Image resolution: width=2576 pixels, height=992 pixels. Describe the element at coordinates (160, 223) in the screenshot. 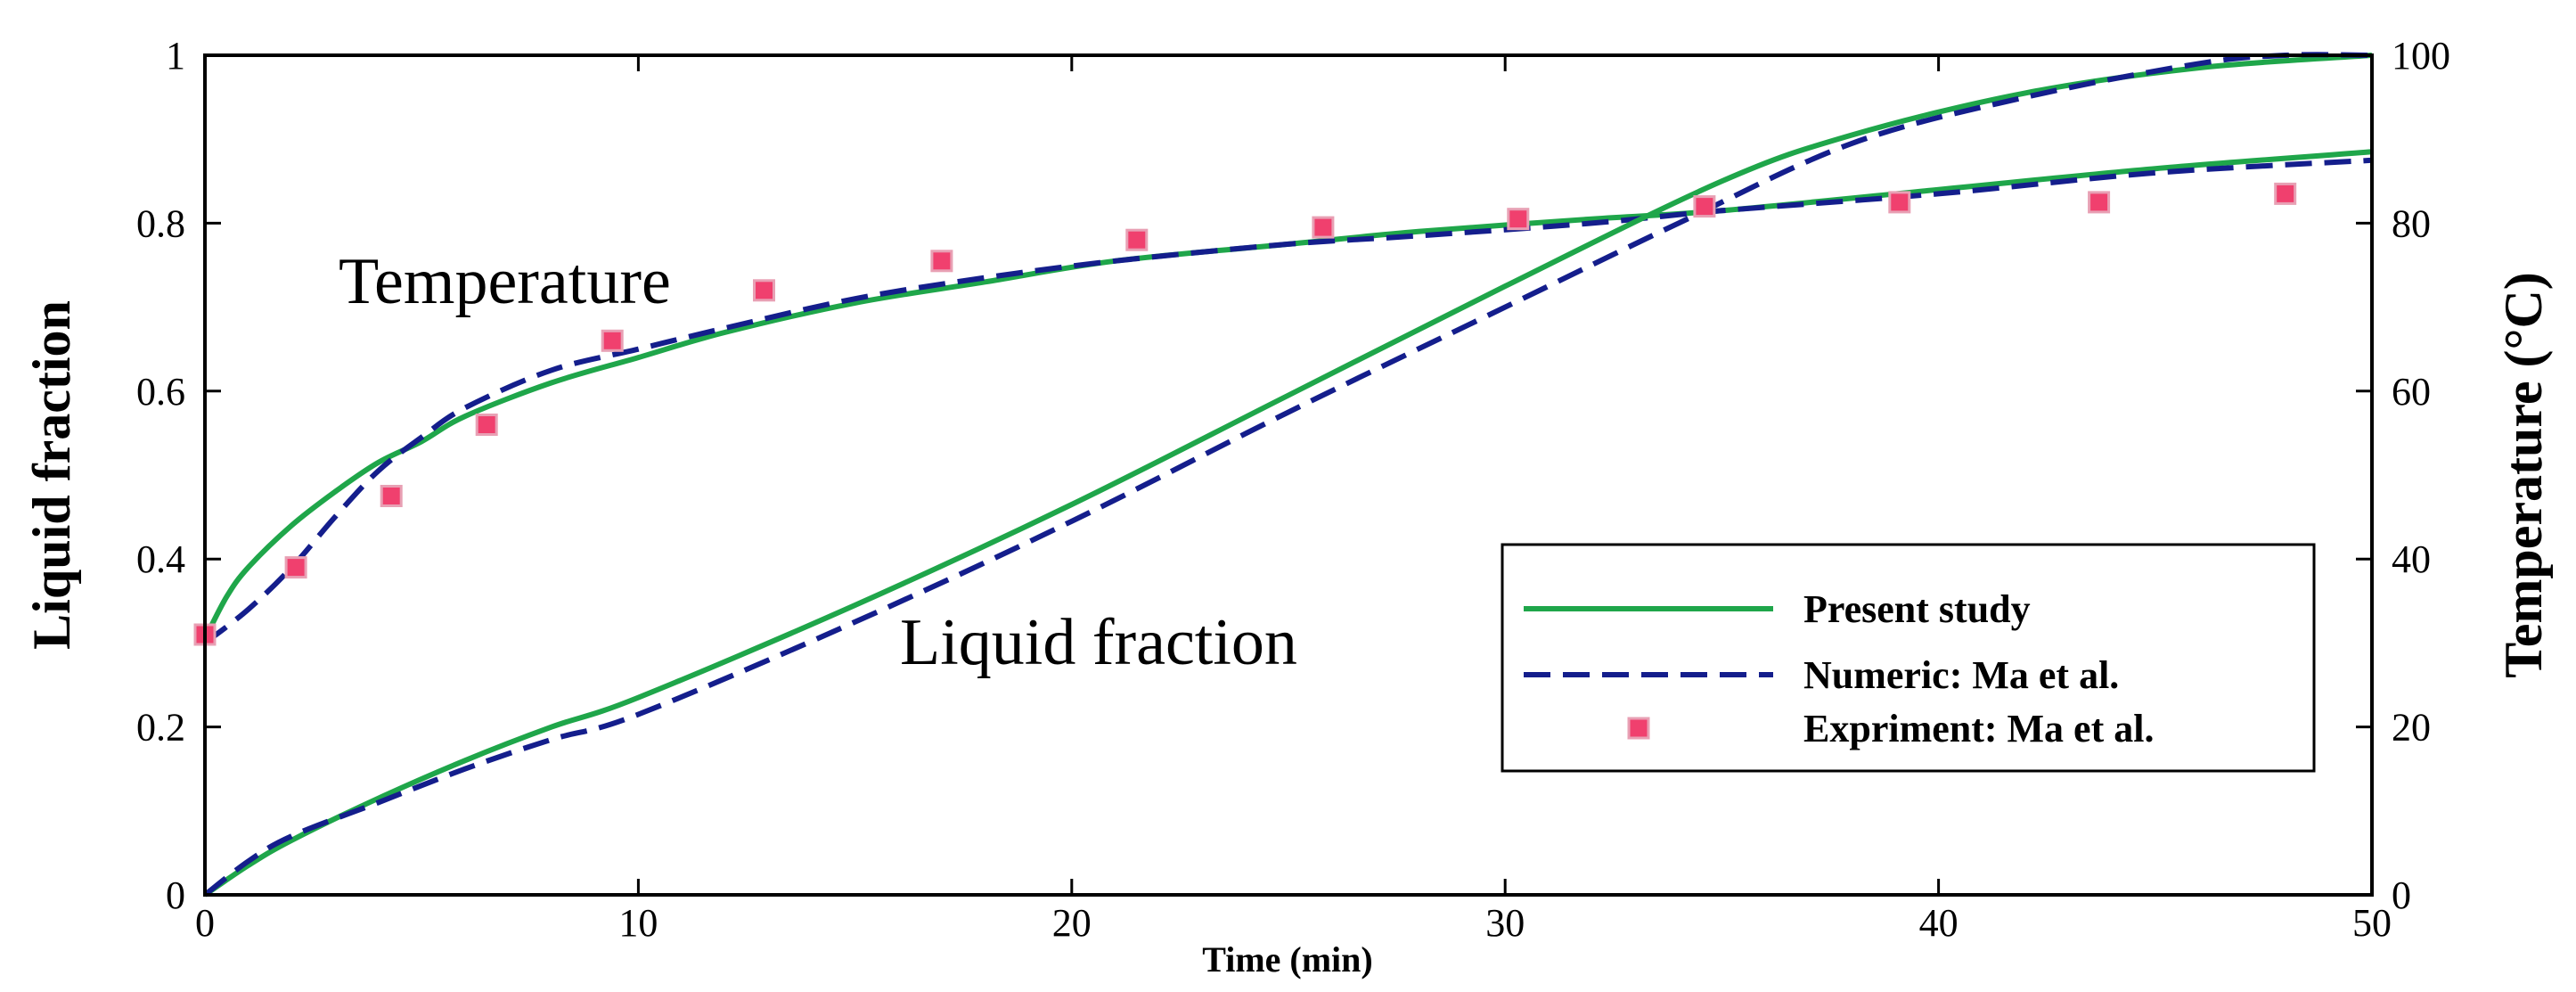

I see `y-tick-label: 0.8` at that location.